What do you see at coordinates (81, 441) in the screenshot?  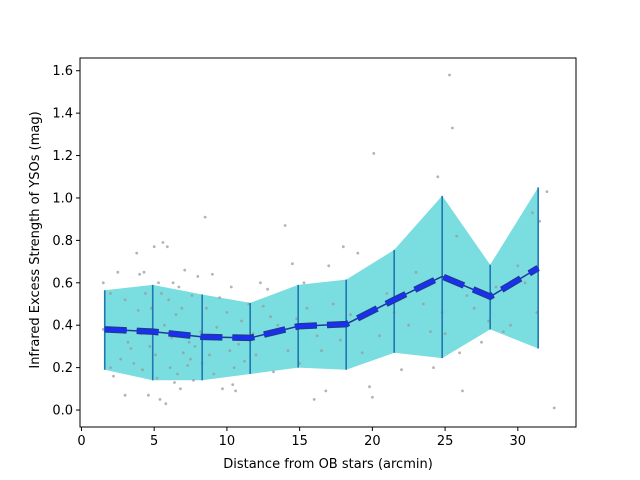 I see `x-tick-label: 0` at bounding box center [81, 441].